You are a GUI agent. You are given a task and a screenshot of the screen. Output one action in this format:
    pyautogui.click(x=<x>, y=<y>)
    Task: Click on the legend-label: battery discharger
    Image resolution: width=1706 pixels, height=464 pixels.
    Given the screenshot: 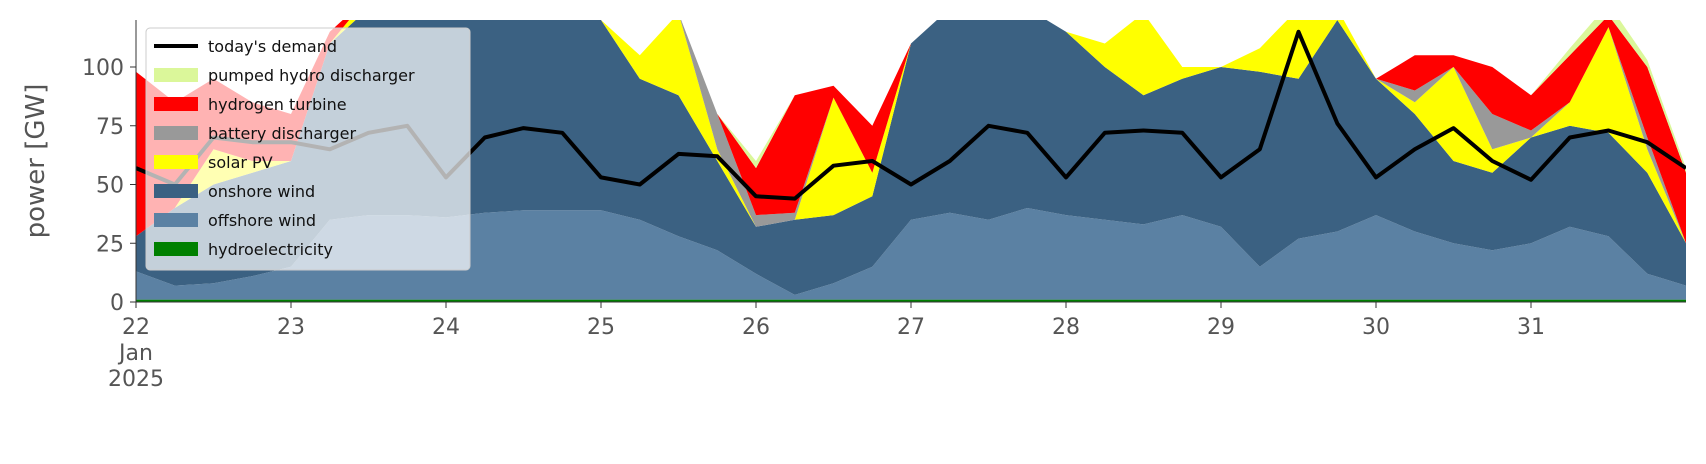 What is the action you would take?
    pyautogui.click(x=282, y=133)
    